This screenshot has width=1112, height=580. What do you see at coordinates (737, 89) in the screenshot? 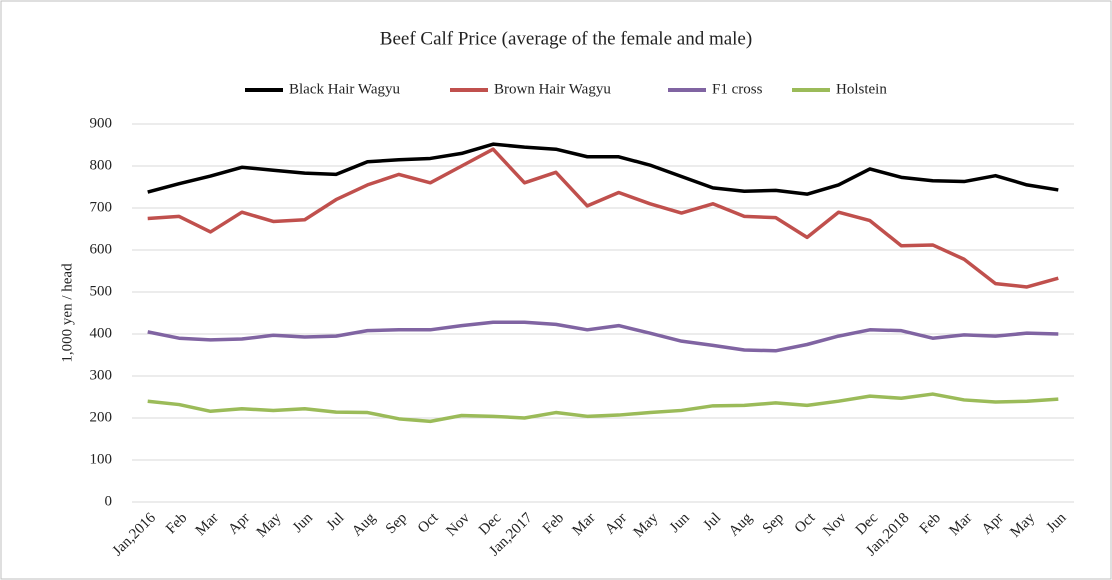
I see `legend-label: F1 cross` at bounding box center [737, 89].